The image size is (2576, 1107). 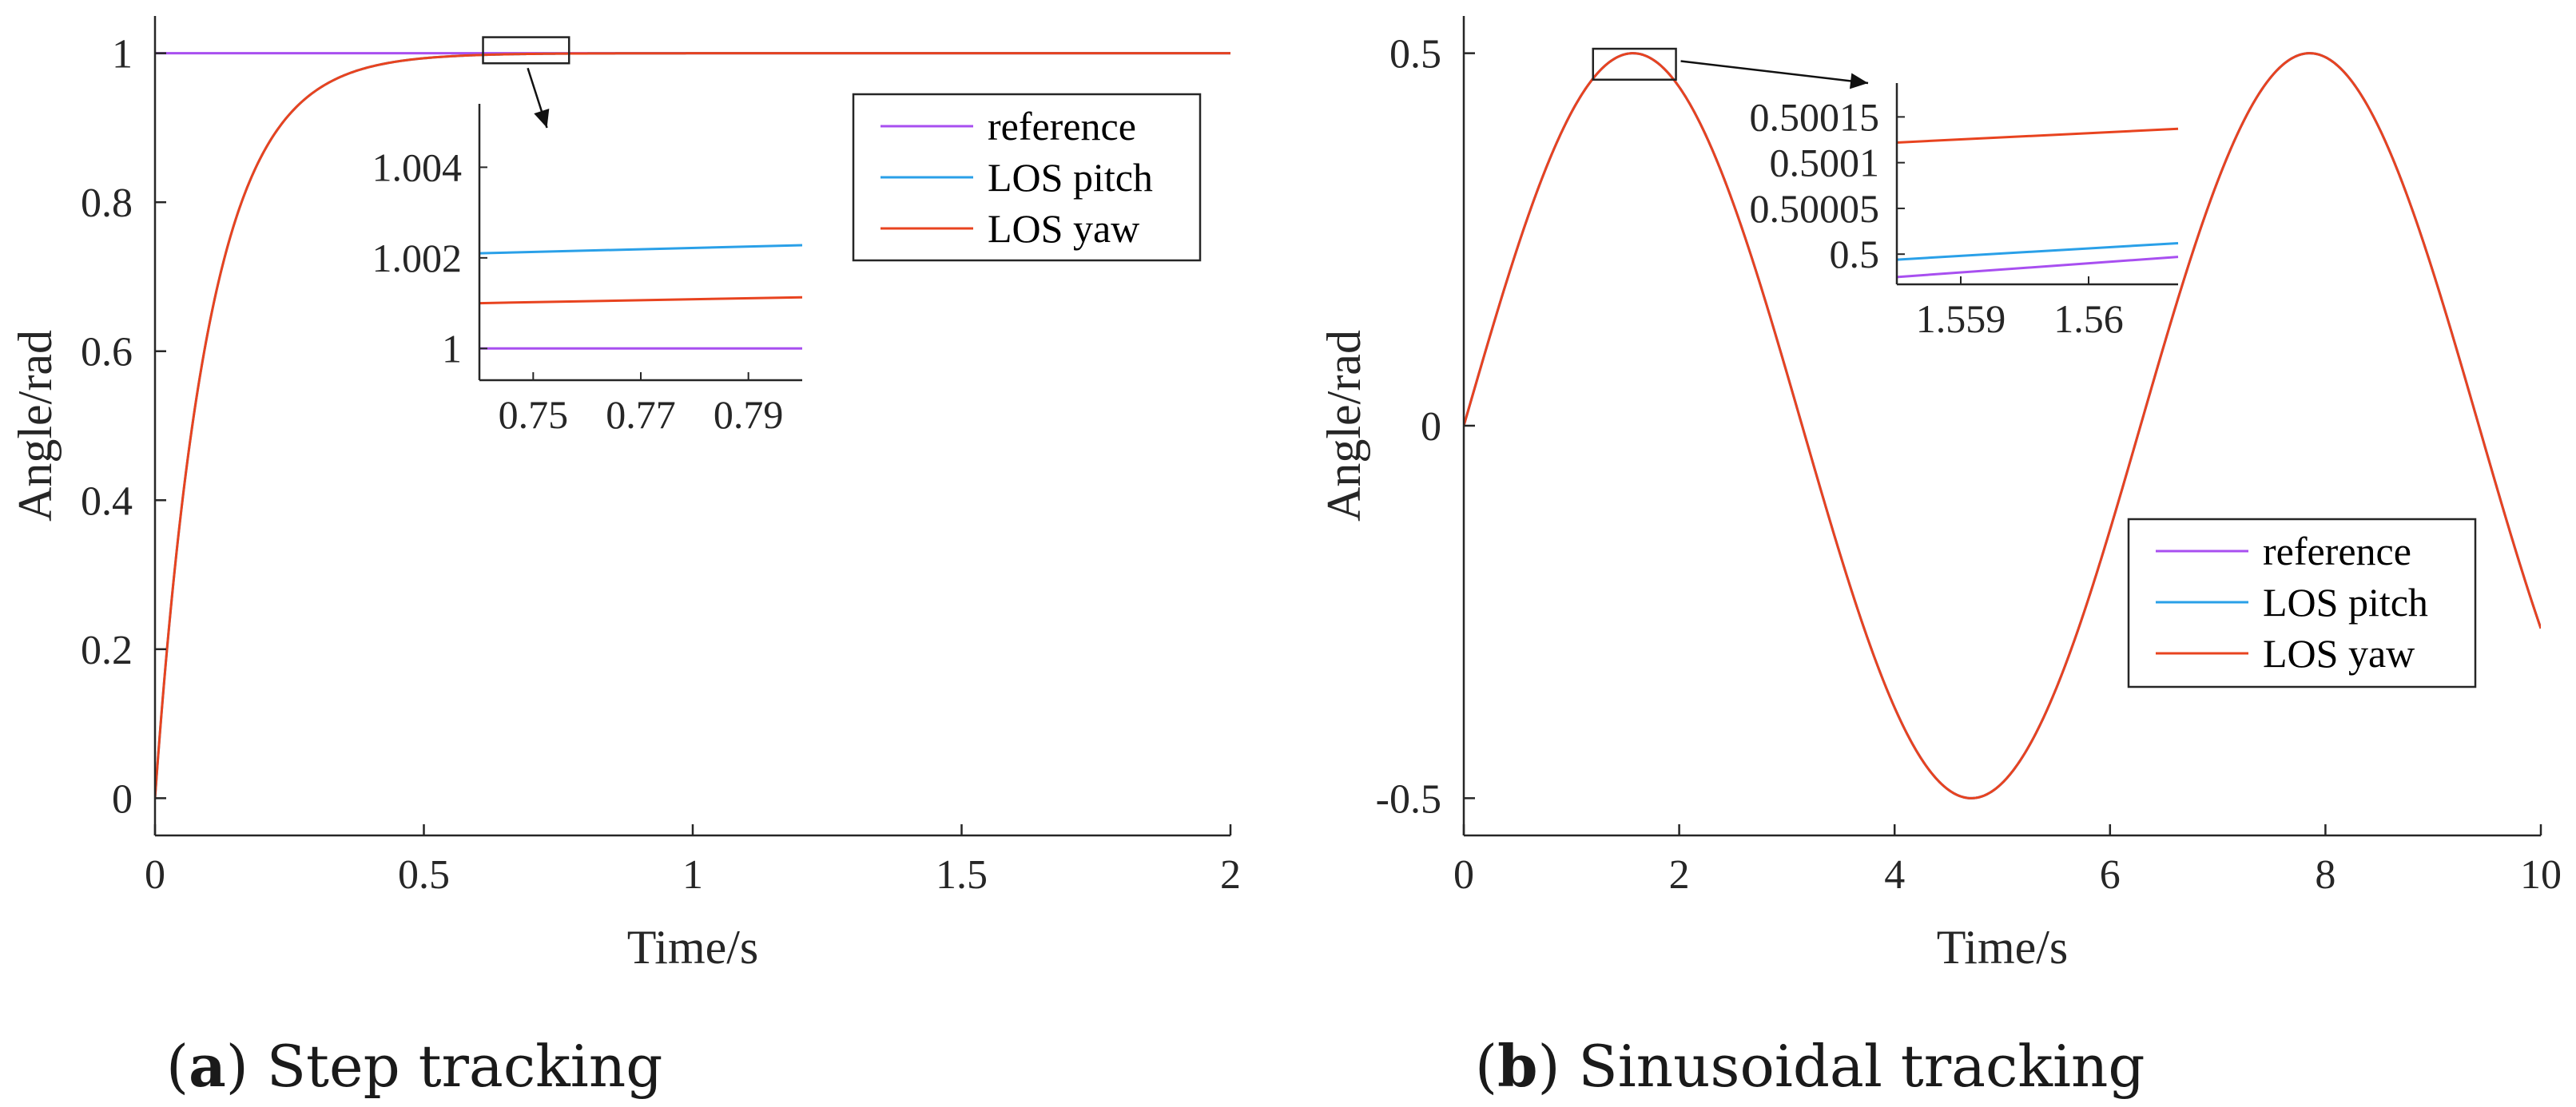 I want to click on zoom-arrow-line, so click(x=1774, y=72).